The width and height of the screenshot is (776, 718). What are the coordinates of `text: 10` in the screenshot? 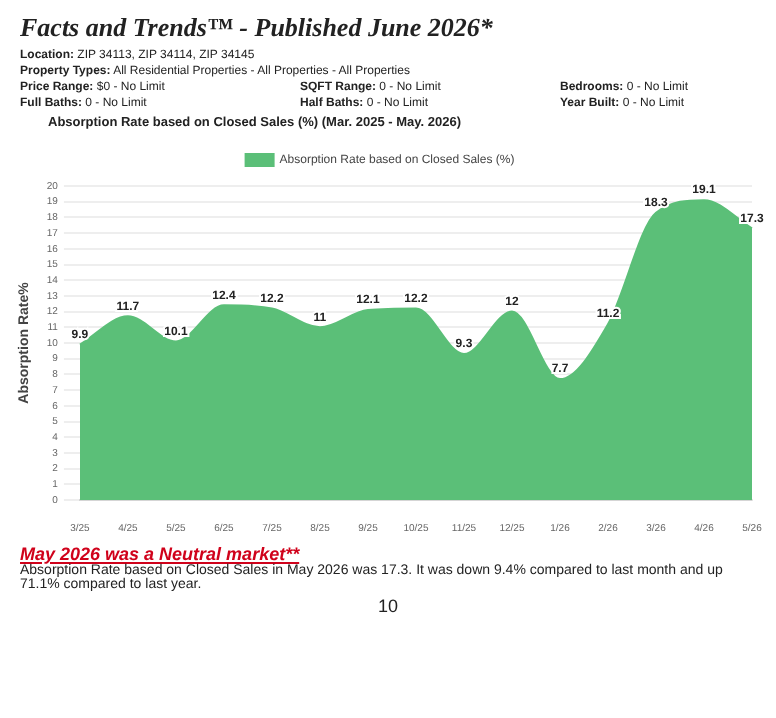 It's located at (387, 606).